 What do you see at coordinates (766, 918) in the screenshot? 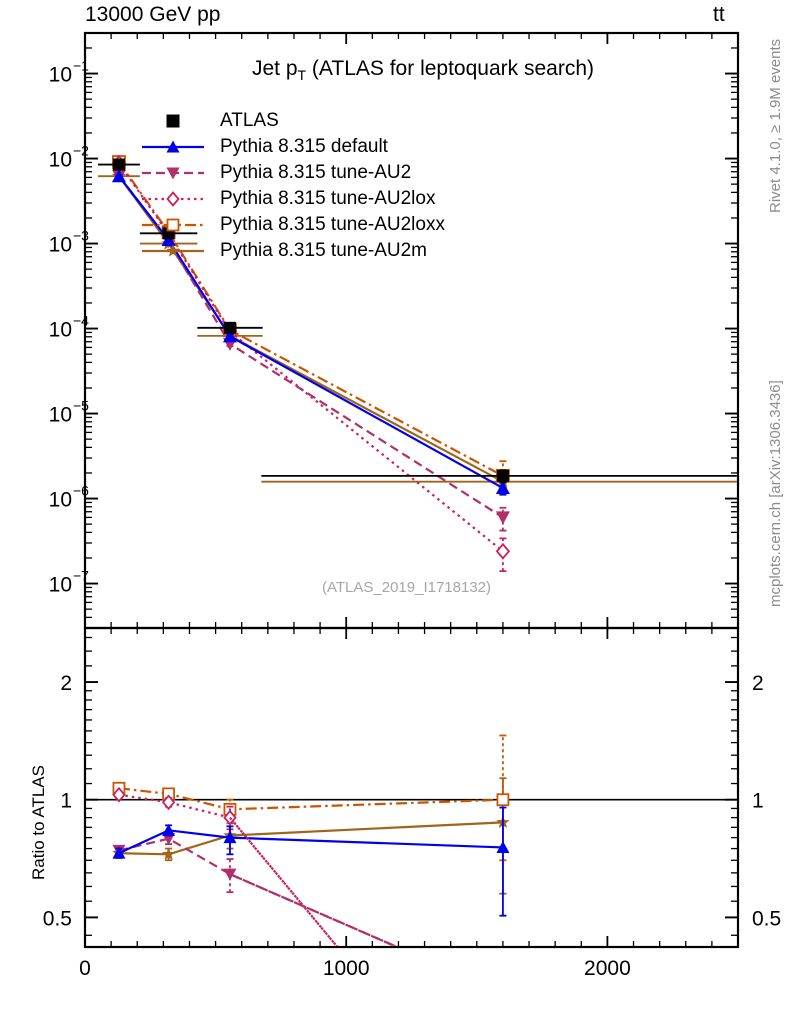
I see `ratio-tick-label-right-2: 0.5` at bounding box center [766, 918].